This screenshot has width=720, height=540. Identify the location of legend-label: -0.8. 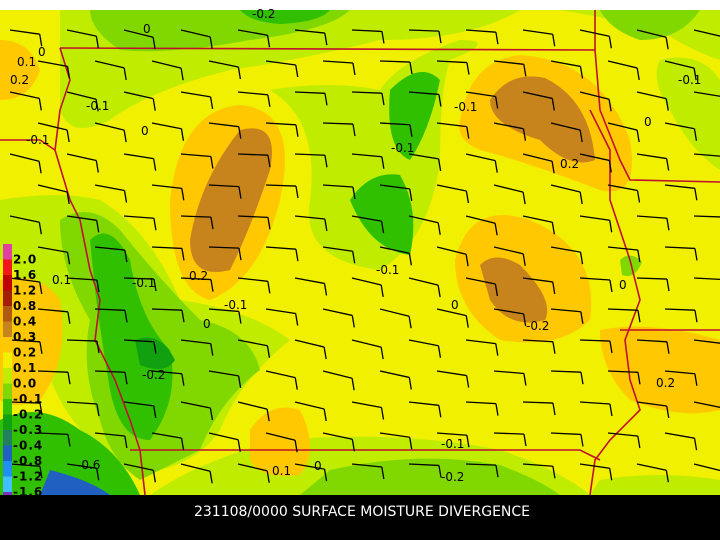
(28, 461).